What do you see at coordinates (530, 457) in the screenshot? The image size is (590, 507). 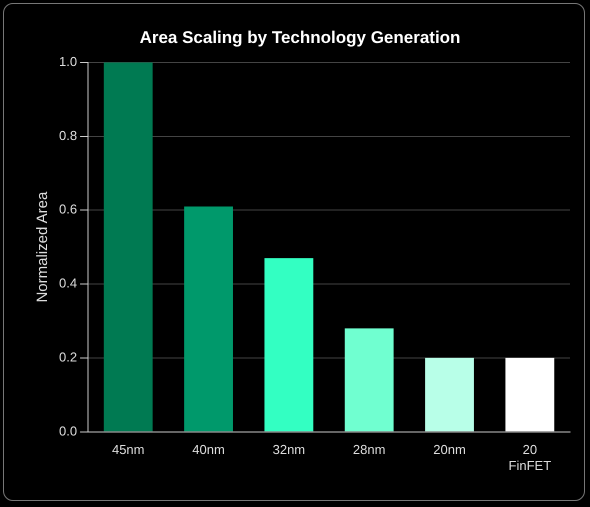 I see `x-tick-label: 20 FinFET` at bounding box center [530, 457].